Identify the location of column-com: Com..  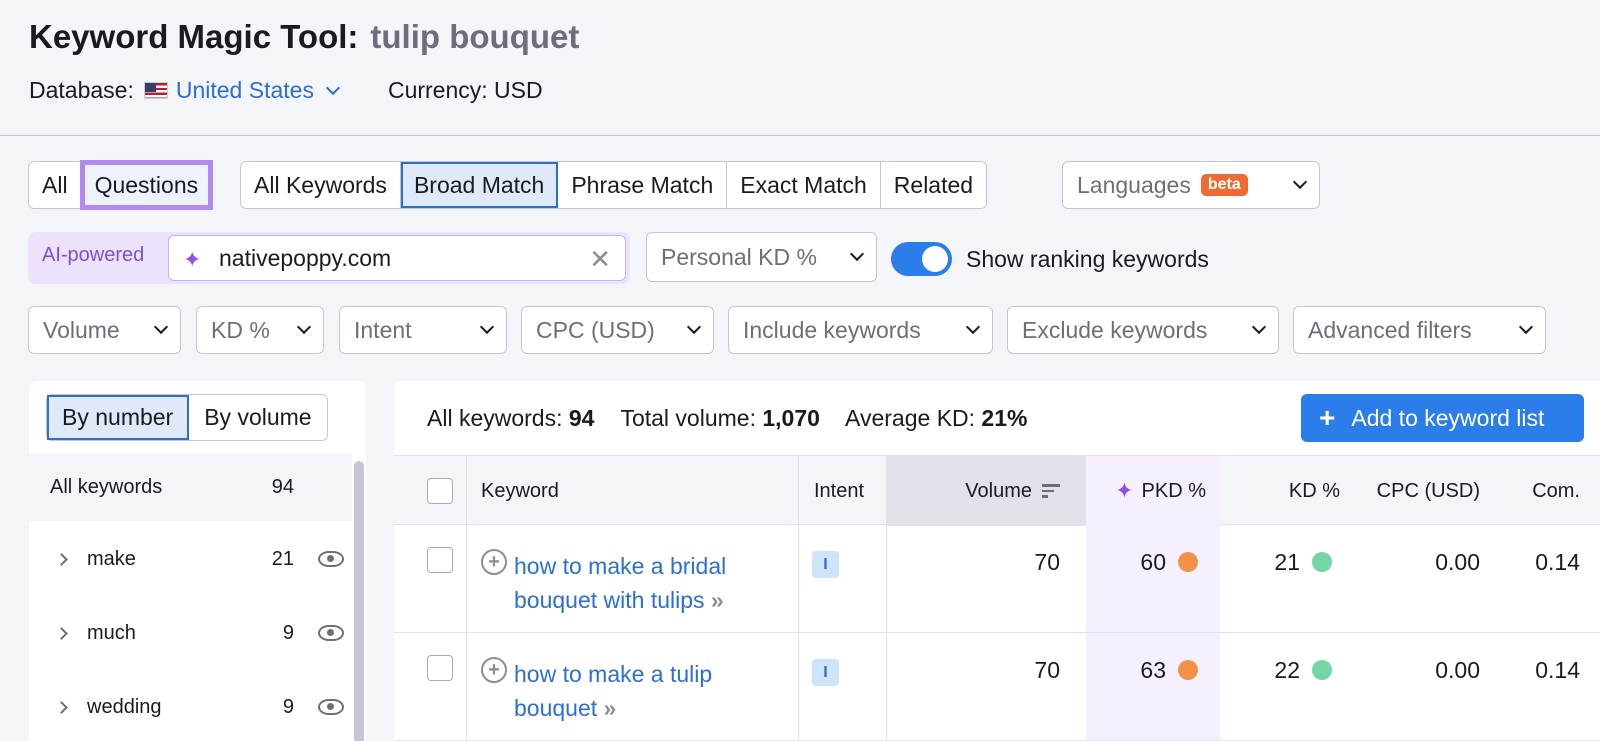
(1556, 490).